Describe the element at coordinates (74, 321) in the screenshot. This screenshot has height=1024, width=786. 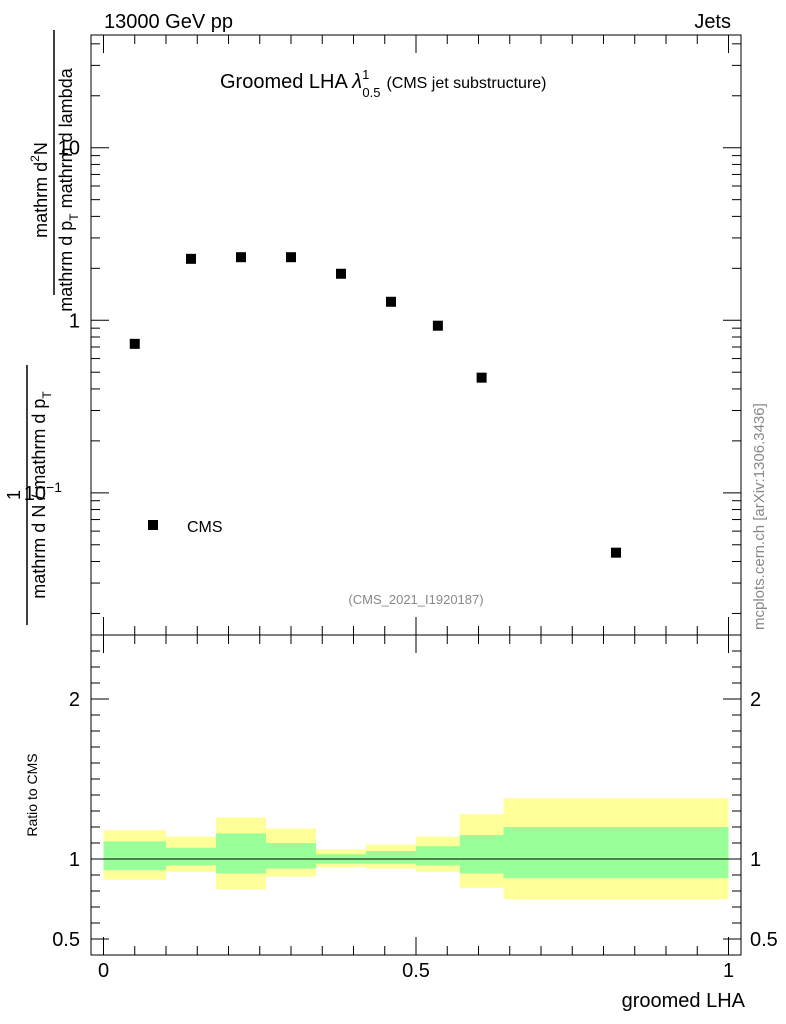
I see `main-y-tick-label: 1` at that location.